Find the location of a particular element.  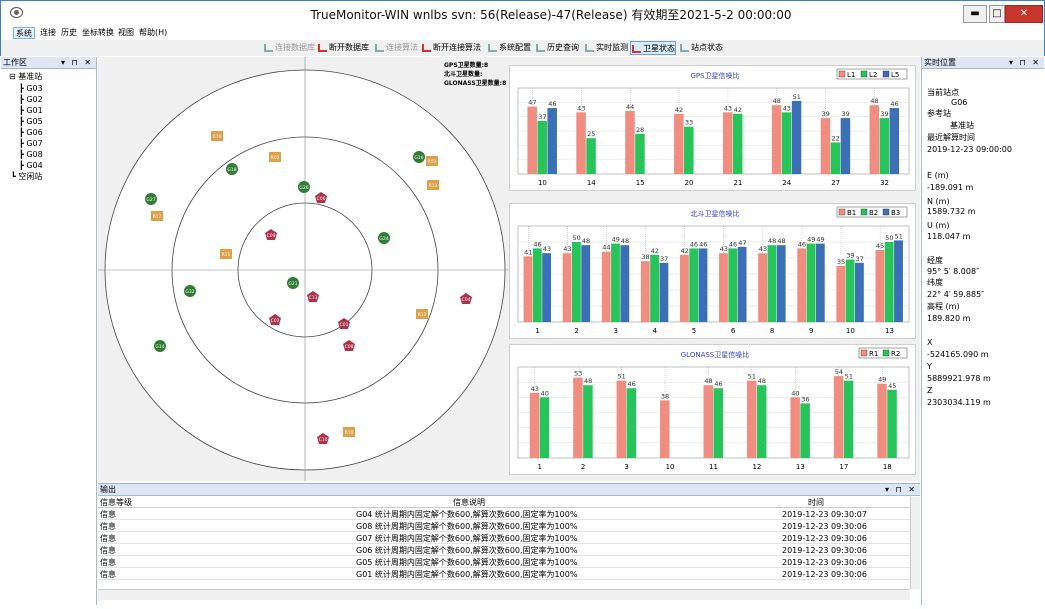

satellite-C10: C10 is located at coordinates (323, 438).